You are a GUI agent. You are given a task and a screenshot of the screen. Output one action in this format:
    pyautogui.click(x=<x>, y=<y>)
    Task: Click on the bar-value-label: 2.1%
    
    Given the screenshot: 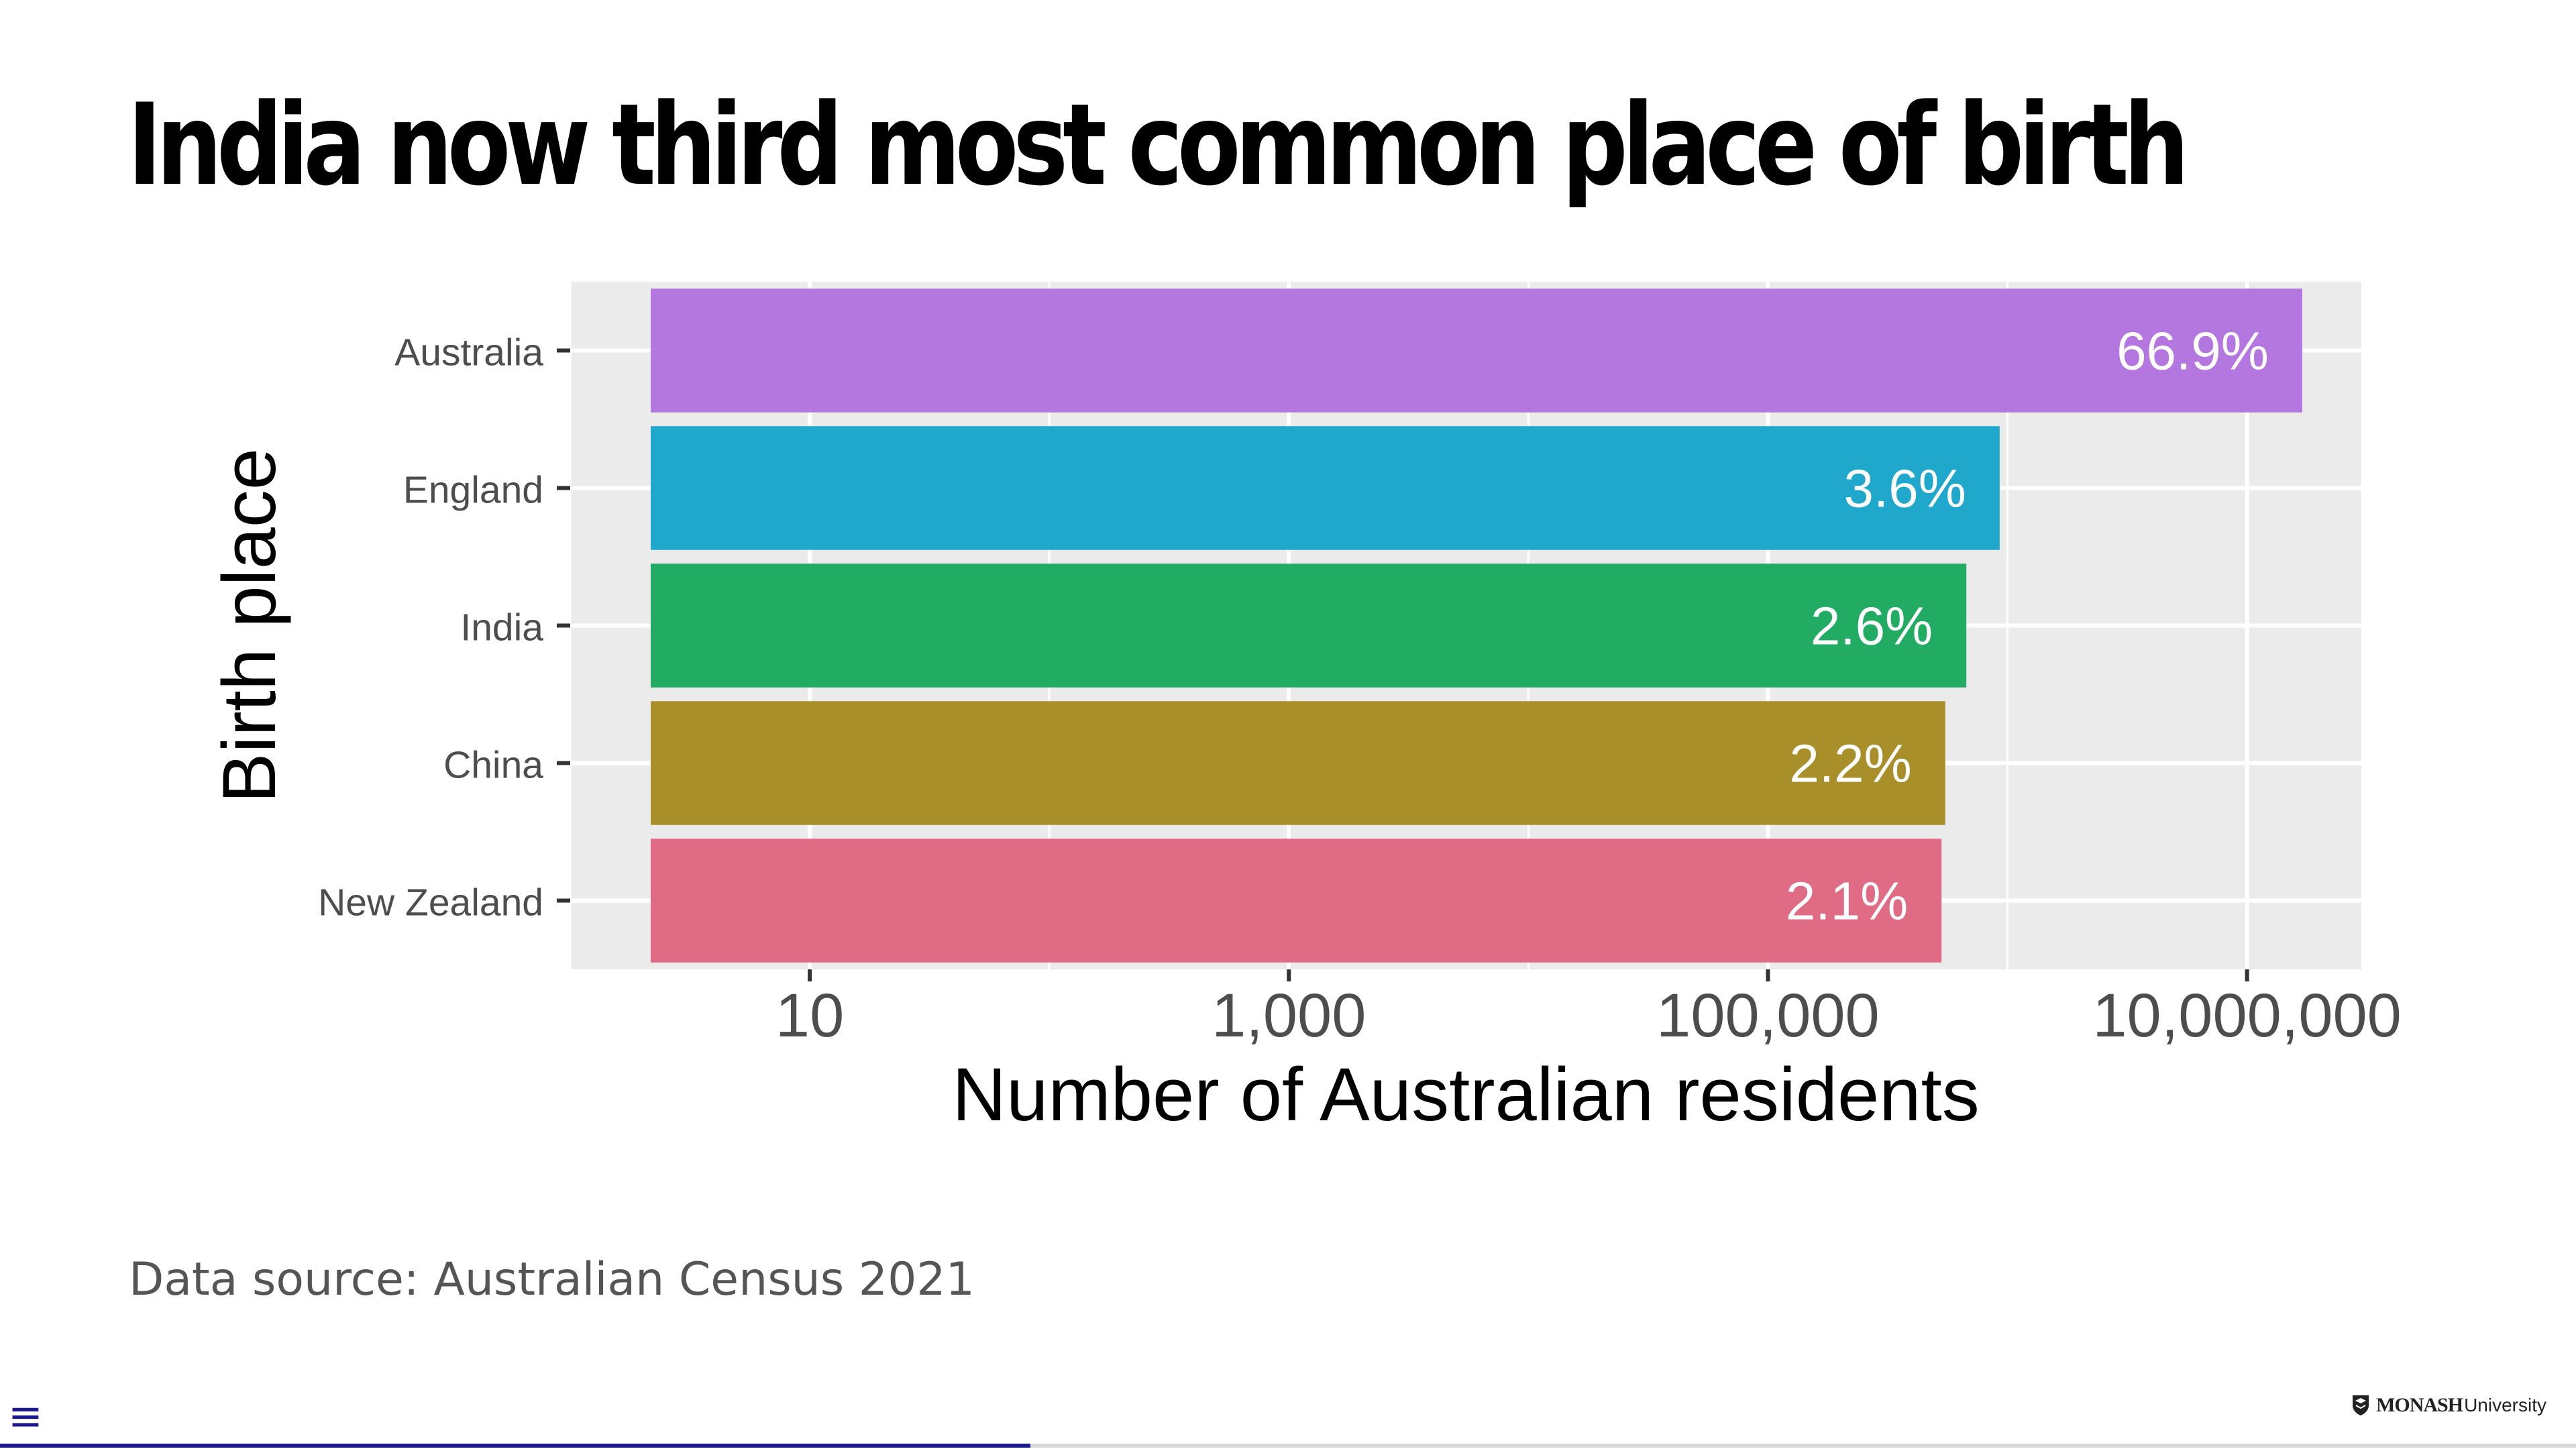 What is the action you would take?
    pyautogui.click(x=1847, y=901)
    